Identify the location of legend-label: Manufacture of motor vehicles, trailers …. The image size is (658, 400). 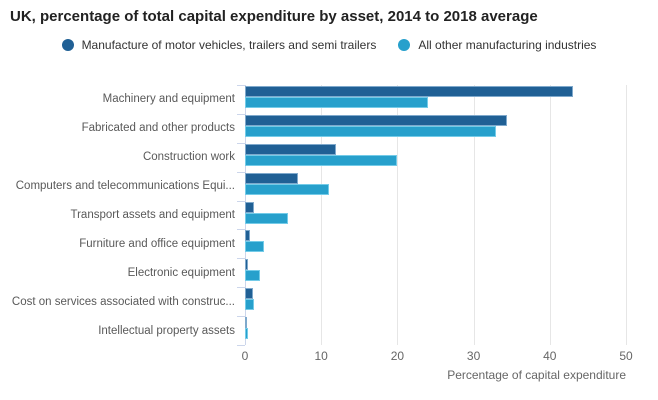
(229, 45).